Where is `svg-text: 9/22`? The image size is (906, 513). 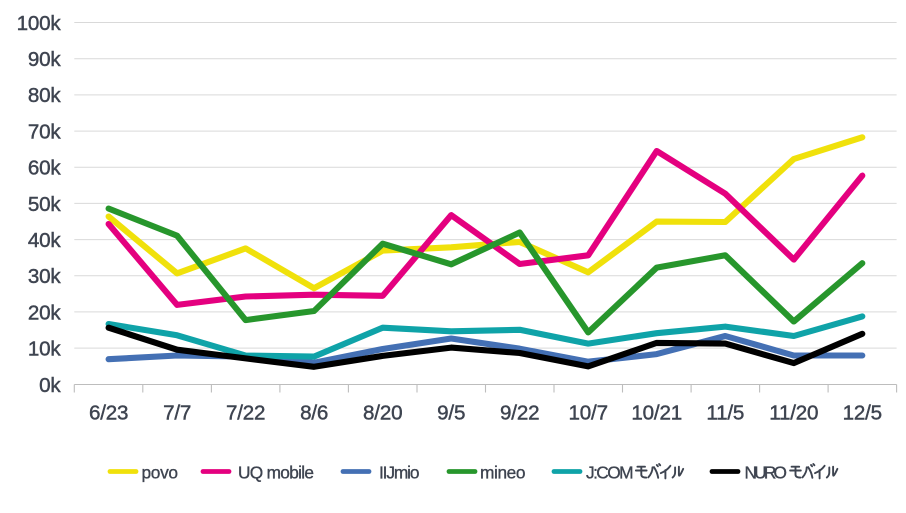
svg-text: 9/22 is located at coordinates (519, 412).